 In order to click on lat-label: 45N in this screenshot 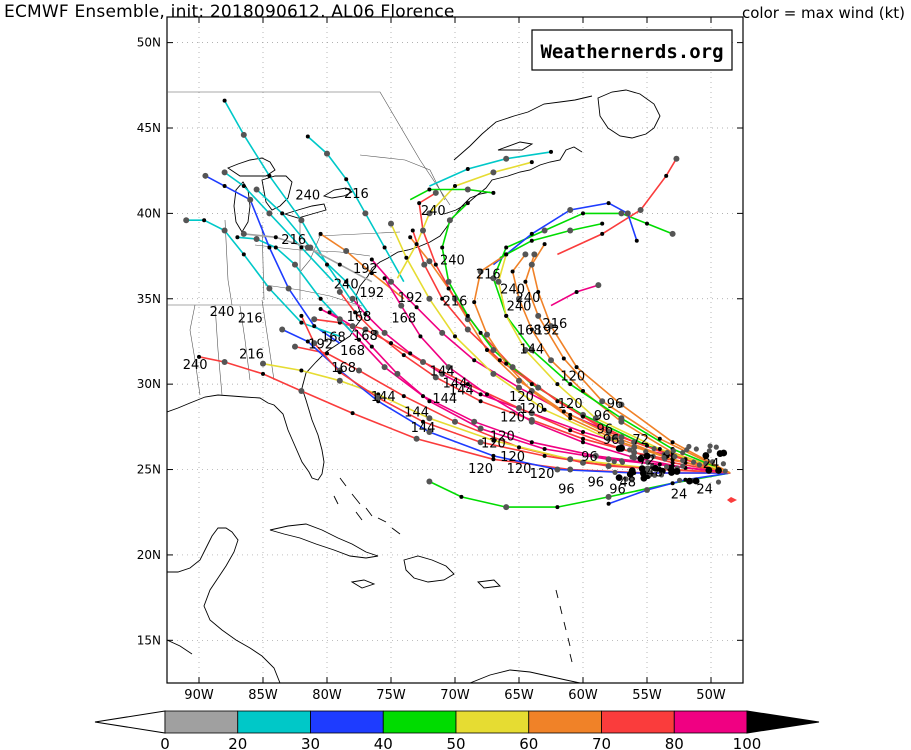, I will do `click(149, 128)`.